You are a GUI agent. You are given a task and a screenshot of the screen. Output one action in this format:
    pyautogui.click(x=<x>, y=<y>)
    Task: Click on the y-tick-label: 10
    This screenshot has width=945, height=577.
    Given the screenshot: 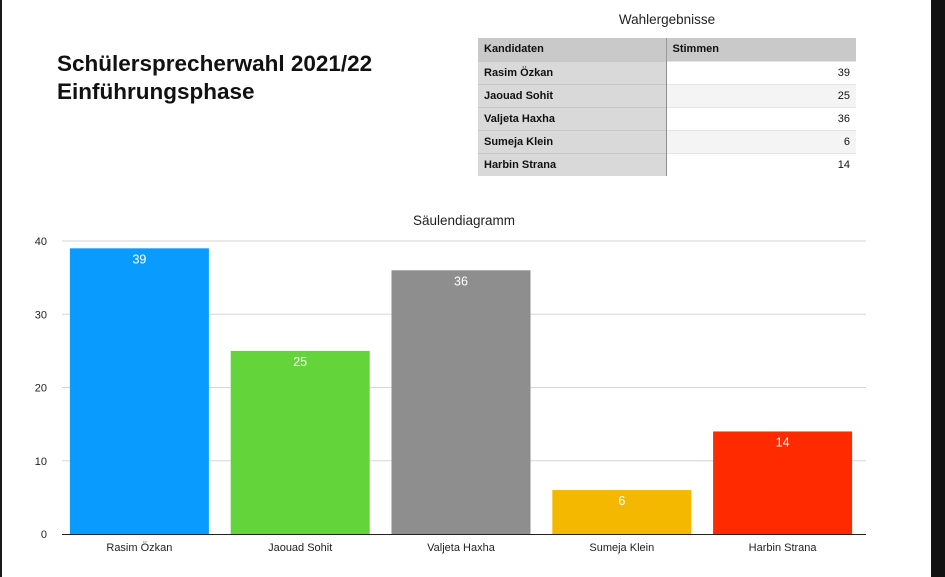 What is the action you would take?
    pyautogui.click(x=41, y=462)
    